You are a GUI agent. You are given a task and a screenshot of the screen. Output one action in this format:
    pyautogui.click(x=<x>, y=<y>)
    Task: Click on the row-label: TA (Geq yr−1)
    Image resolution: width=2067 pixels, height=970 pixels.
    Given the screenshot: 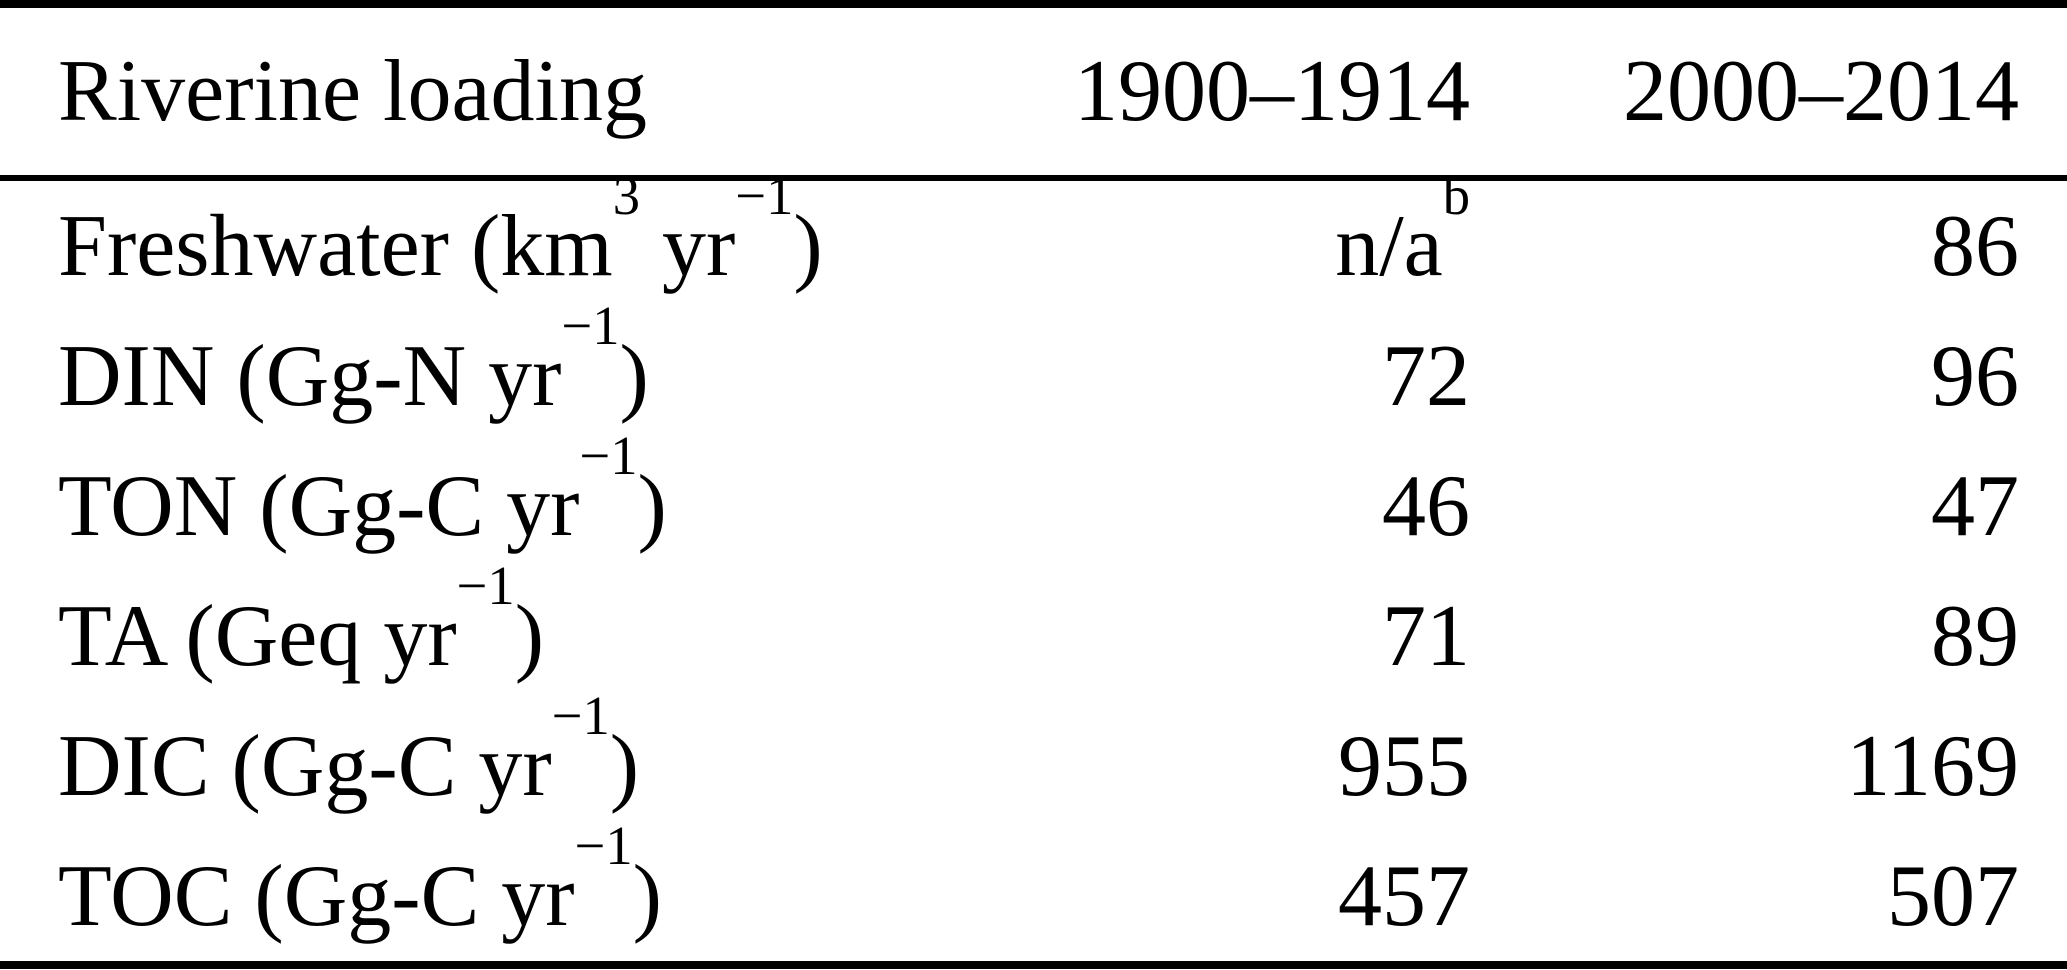 What is the action you would take?
    pyautogui.click(x=301, y=620)
    